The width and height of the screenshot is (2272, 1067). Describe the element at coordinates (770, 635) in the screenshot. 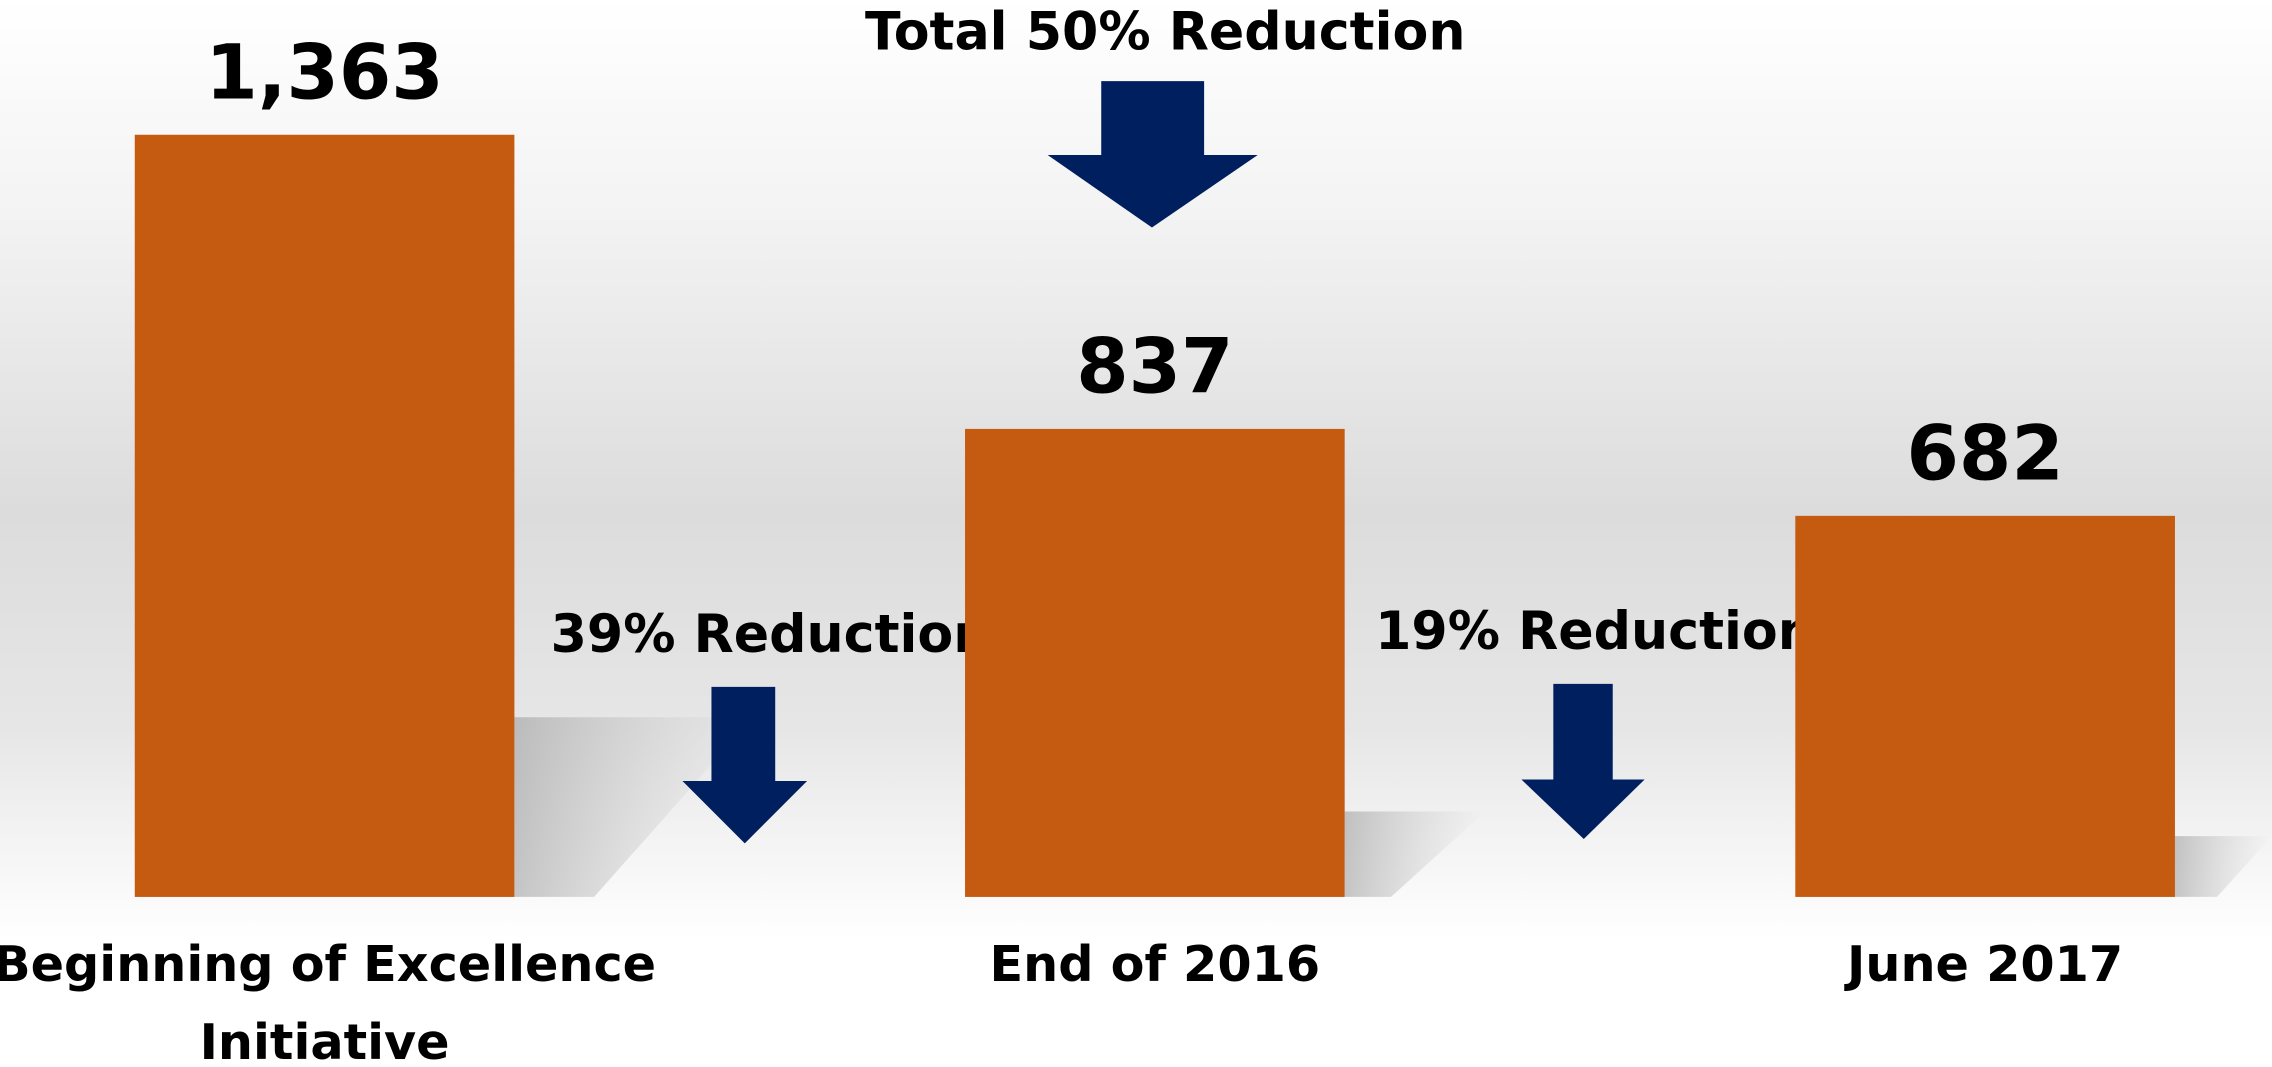

I see `annotation: 39% Reduction` at that location.